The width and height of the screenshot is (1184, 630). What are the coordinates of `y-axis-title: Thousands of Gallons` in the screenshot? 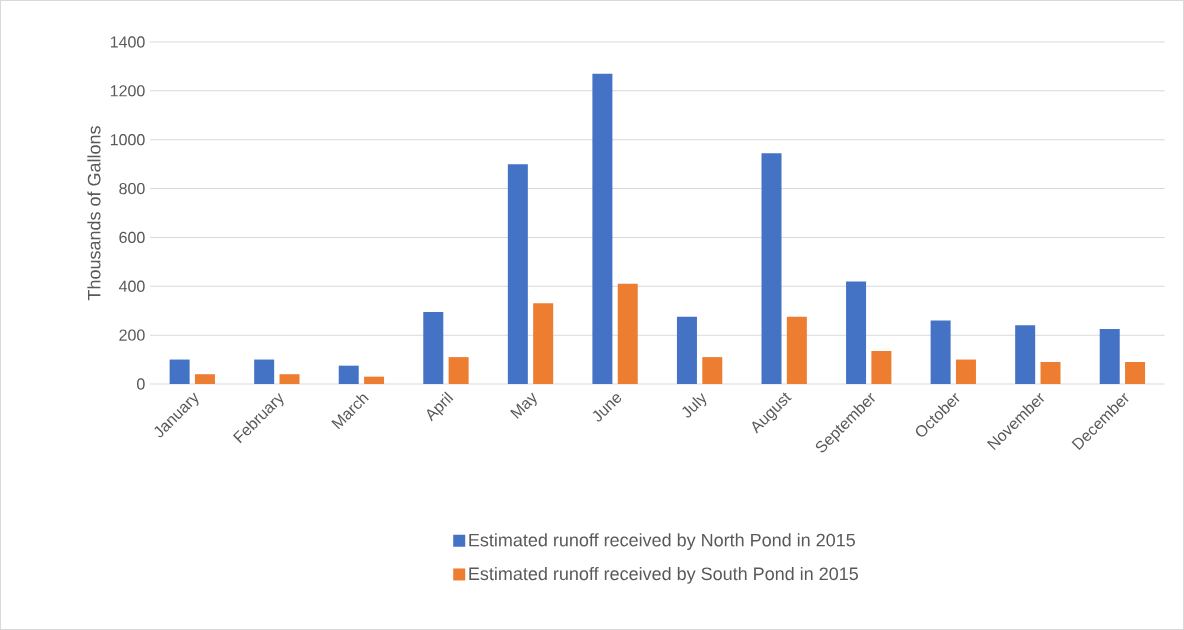 It's located at (94, 213).